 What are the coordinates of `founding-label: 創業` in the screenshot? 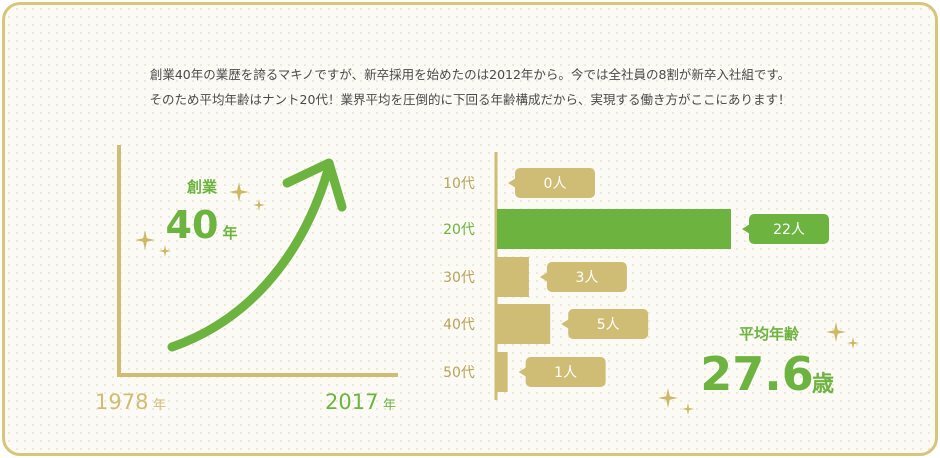 It's located at (202, 187).